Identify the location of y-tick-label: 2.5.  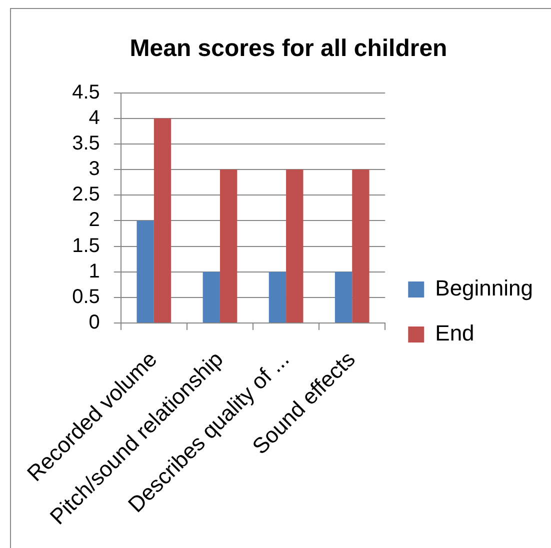
(86, 195).